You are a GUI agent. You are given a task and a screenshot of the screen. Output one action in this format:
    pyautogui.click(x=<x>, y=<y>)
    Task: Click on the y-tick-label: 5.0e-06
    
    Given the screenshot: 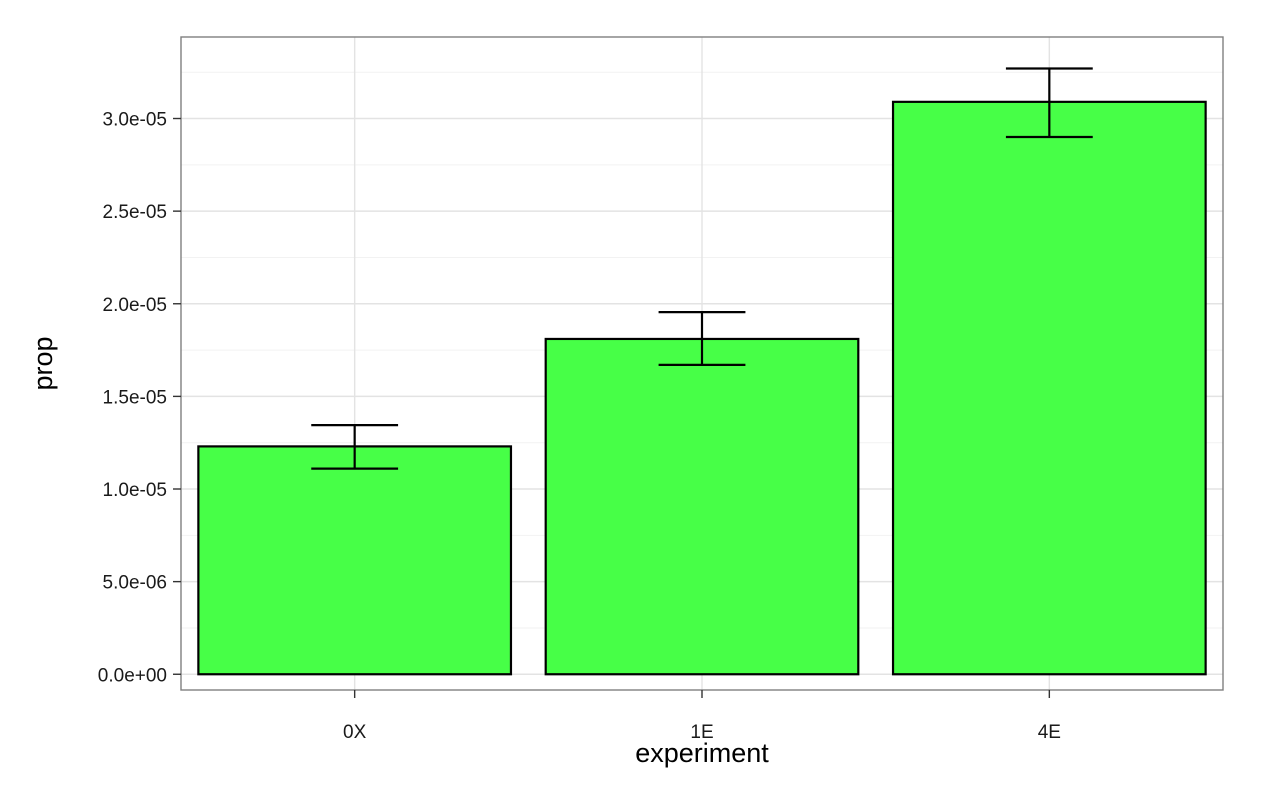 What is the action you would take?
    pyautogui.click(x=135, y=583)
    